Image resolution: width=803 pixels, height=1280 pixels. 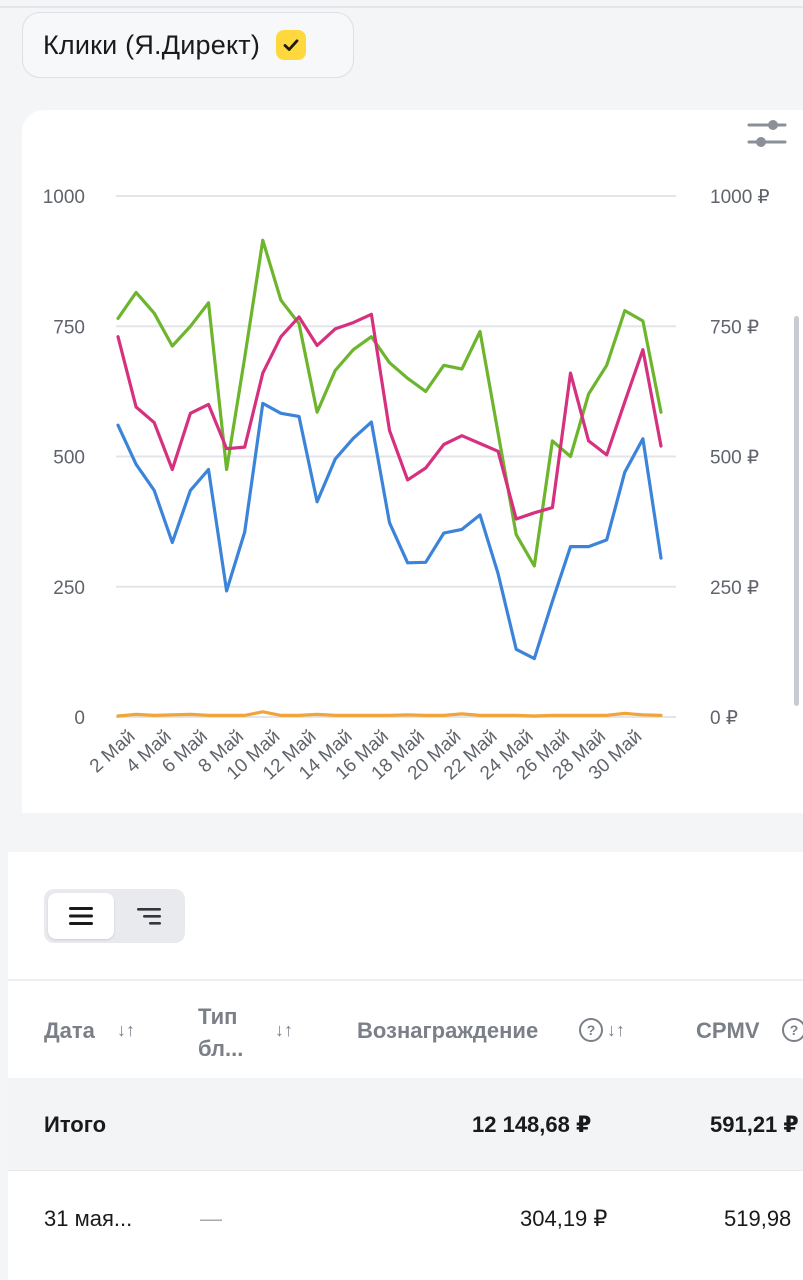 What do you see at coordinates (152, 44) in the screenshot?
I see `metric-filter-label: Клики (Я.Директ)` at bounding box center [152, 44].